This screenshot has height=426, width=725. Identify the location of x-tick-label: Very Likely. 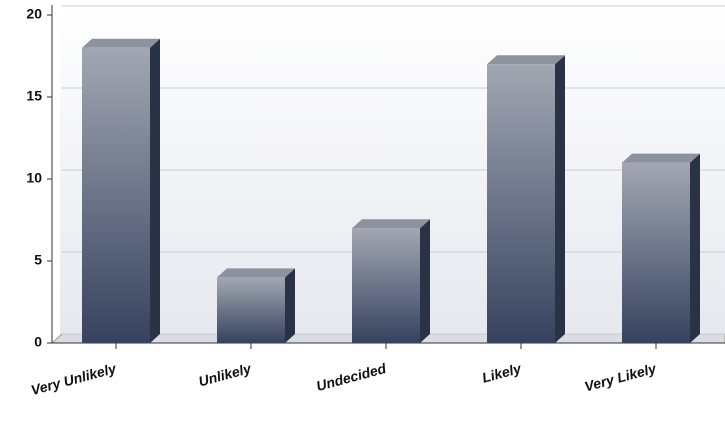
(621, 377).